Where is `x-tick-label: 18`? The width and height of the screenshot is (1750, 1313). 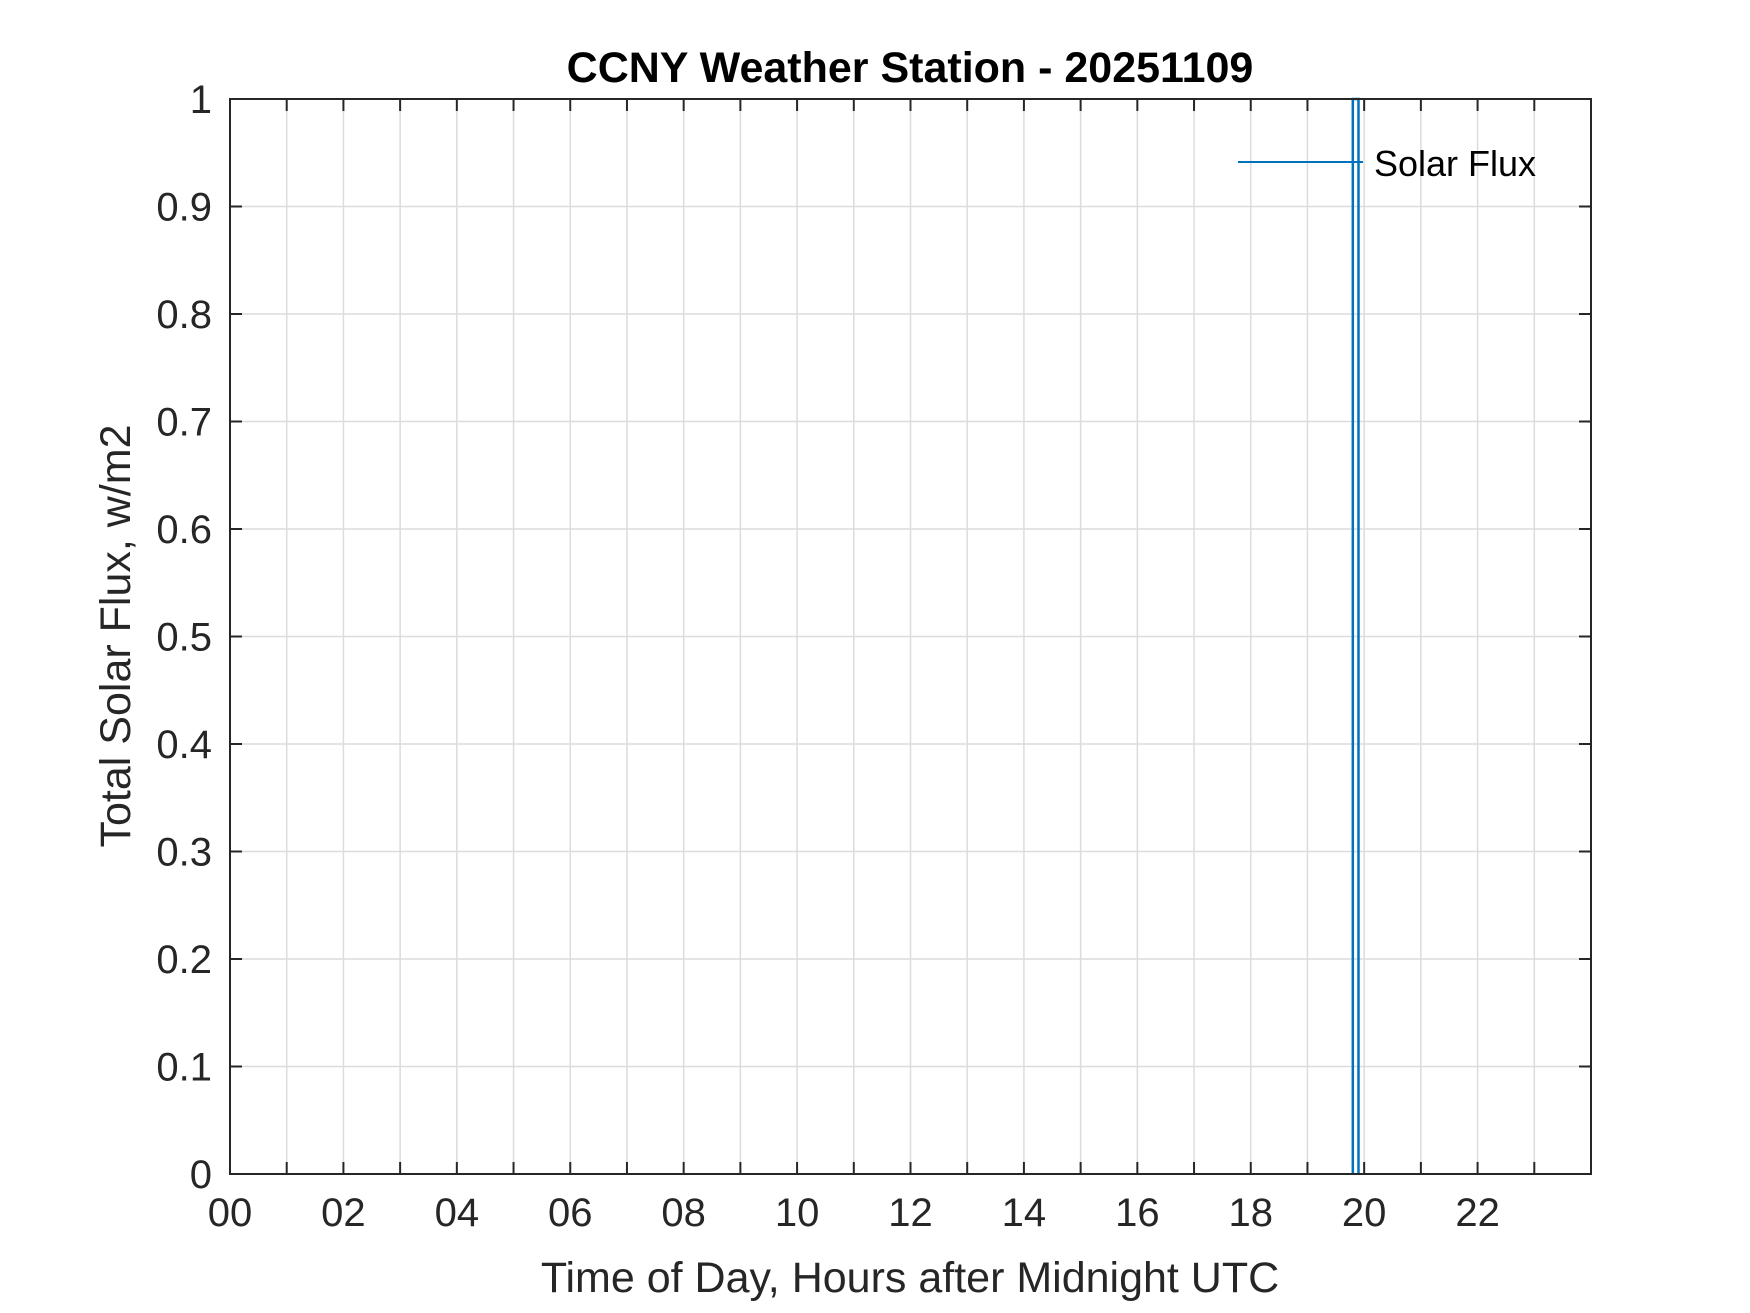 x-tick-label: 18 is located at coordinates (1251, 1213).